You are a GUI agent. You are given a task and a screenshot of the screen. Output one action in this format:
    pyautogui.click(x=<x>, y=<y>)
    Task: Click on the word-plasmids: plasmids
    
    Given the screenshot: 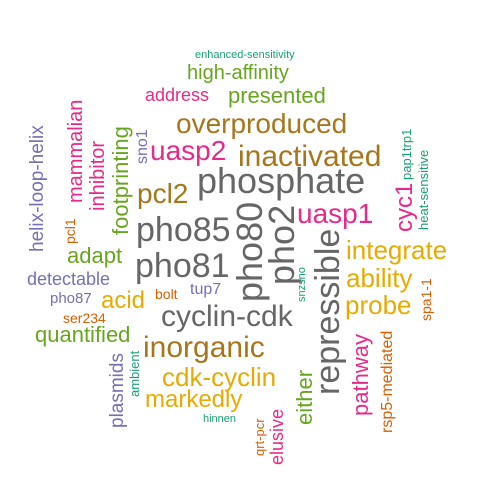 What is the action you would take?
    pyautogui.click(x=117, y=390)
    